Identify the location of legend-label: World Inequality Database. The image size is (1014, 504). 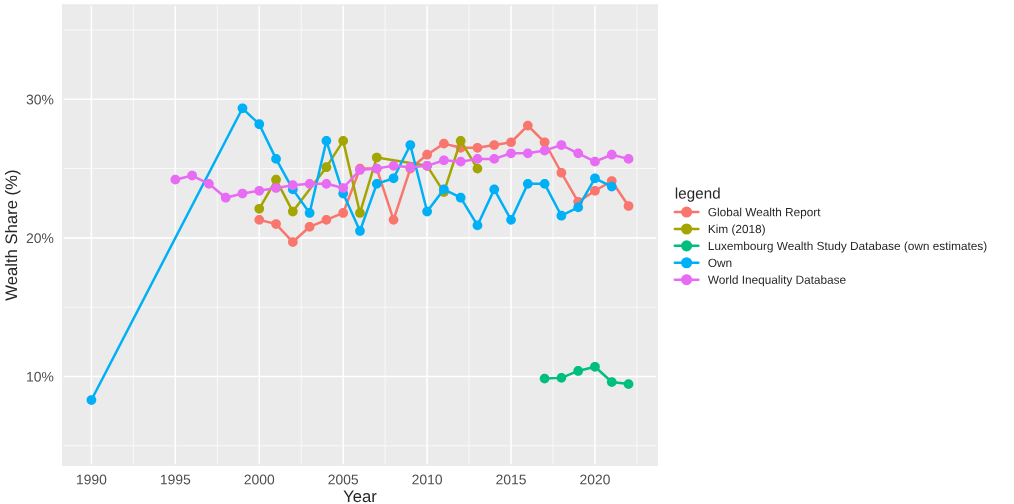
(776, 281).